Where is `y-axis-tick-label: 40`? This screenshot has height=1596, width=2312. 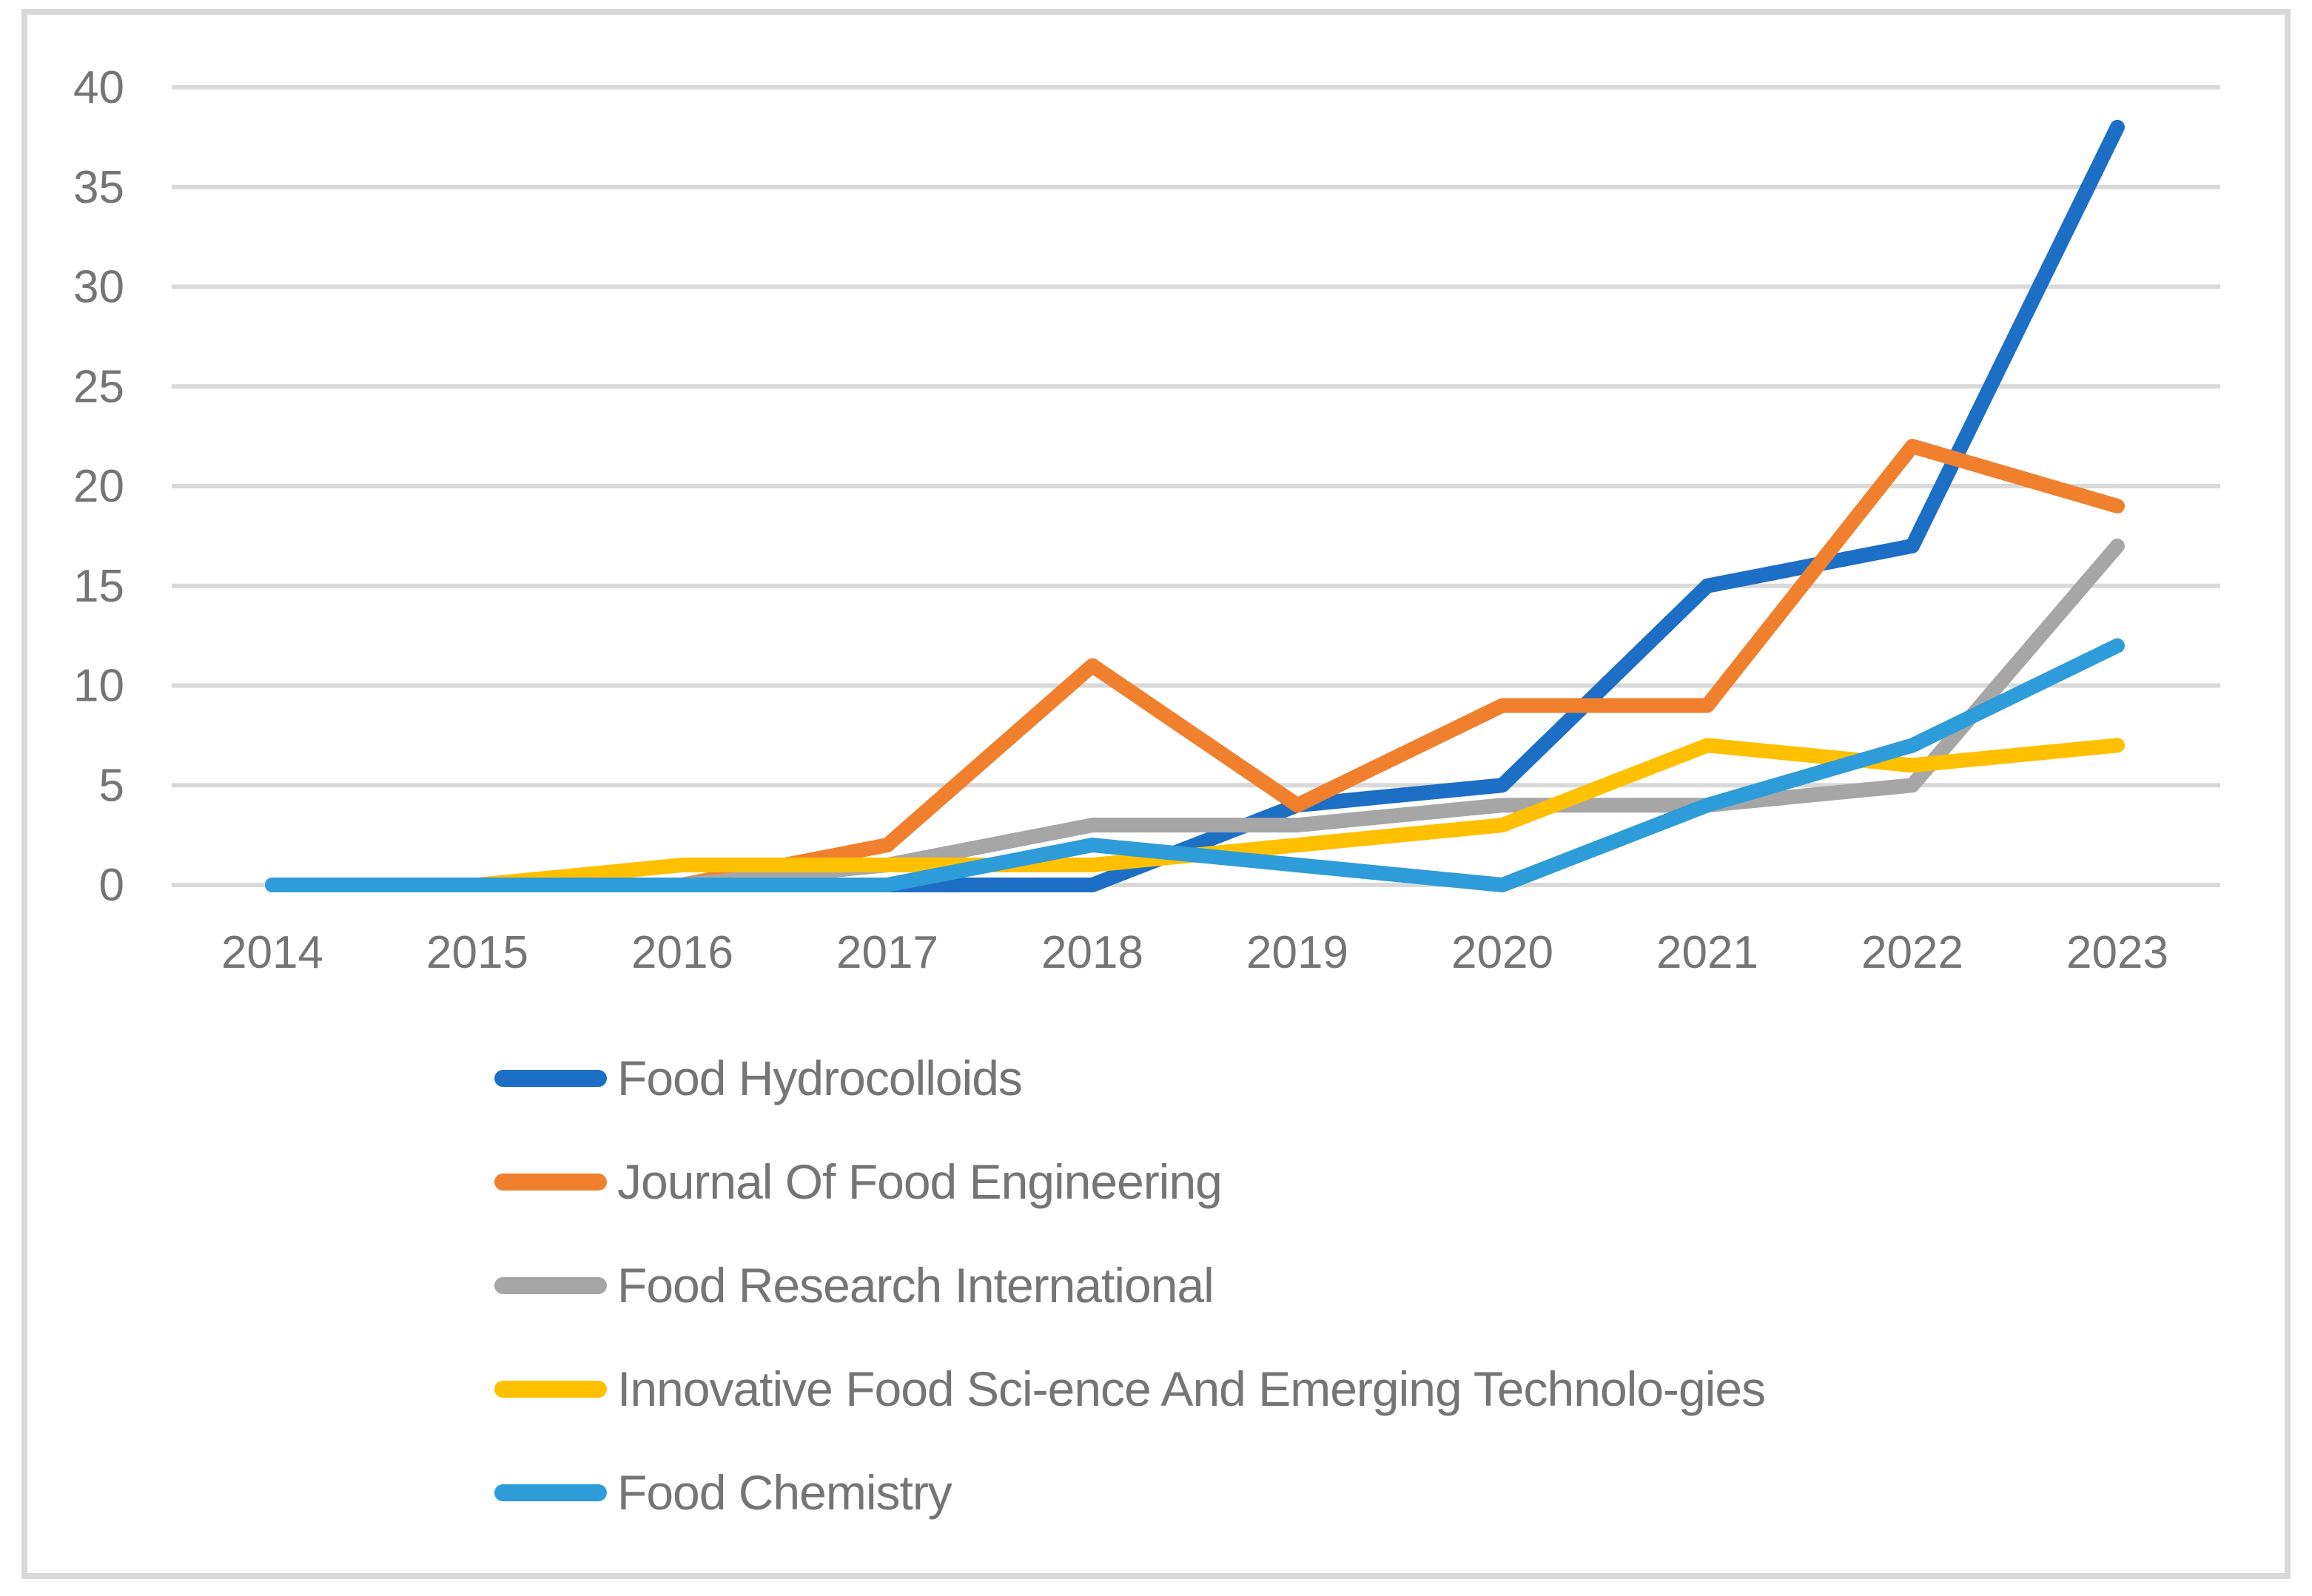
y-axis-tick-label: 40 is located at coordinates (98, 87).